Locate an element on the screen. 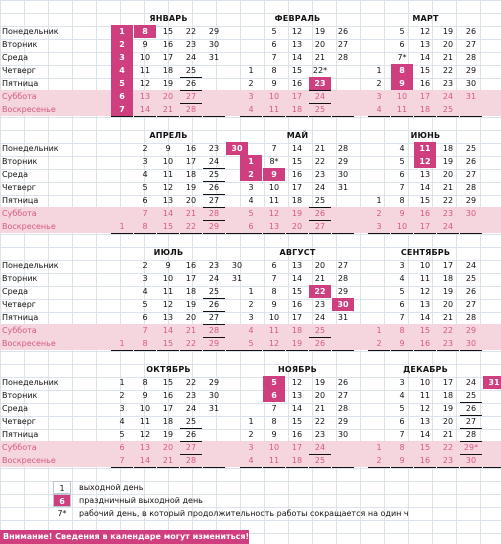 The image size is (501, 544). month-title: ДЕКАБРЬ is located at coordinates (425, 369).